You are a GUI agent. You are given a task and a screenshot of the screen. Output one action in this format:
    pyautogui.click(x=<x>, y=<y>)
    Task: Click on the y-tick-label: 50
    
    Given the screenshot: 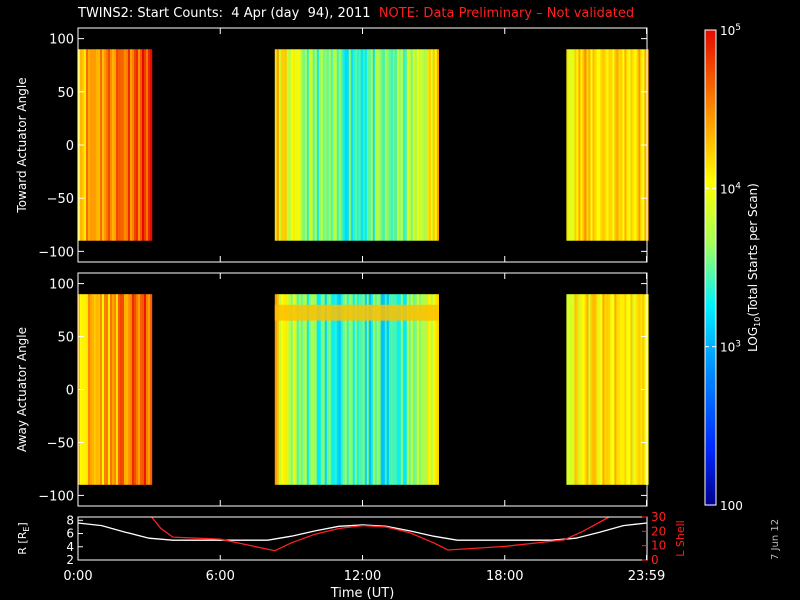 What is the action you would take?
    pyautogui.click(x=65, y=93)
    